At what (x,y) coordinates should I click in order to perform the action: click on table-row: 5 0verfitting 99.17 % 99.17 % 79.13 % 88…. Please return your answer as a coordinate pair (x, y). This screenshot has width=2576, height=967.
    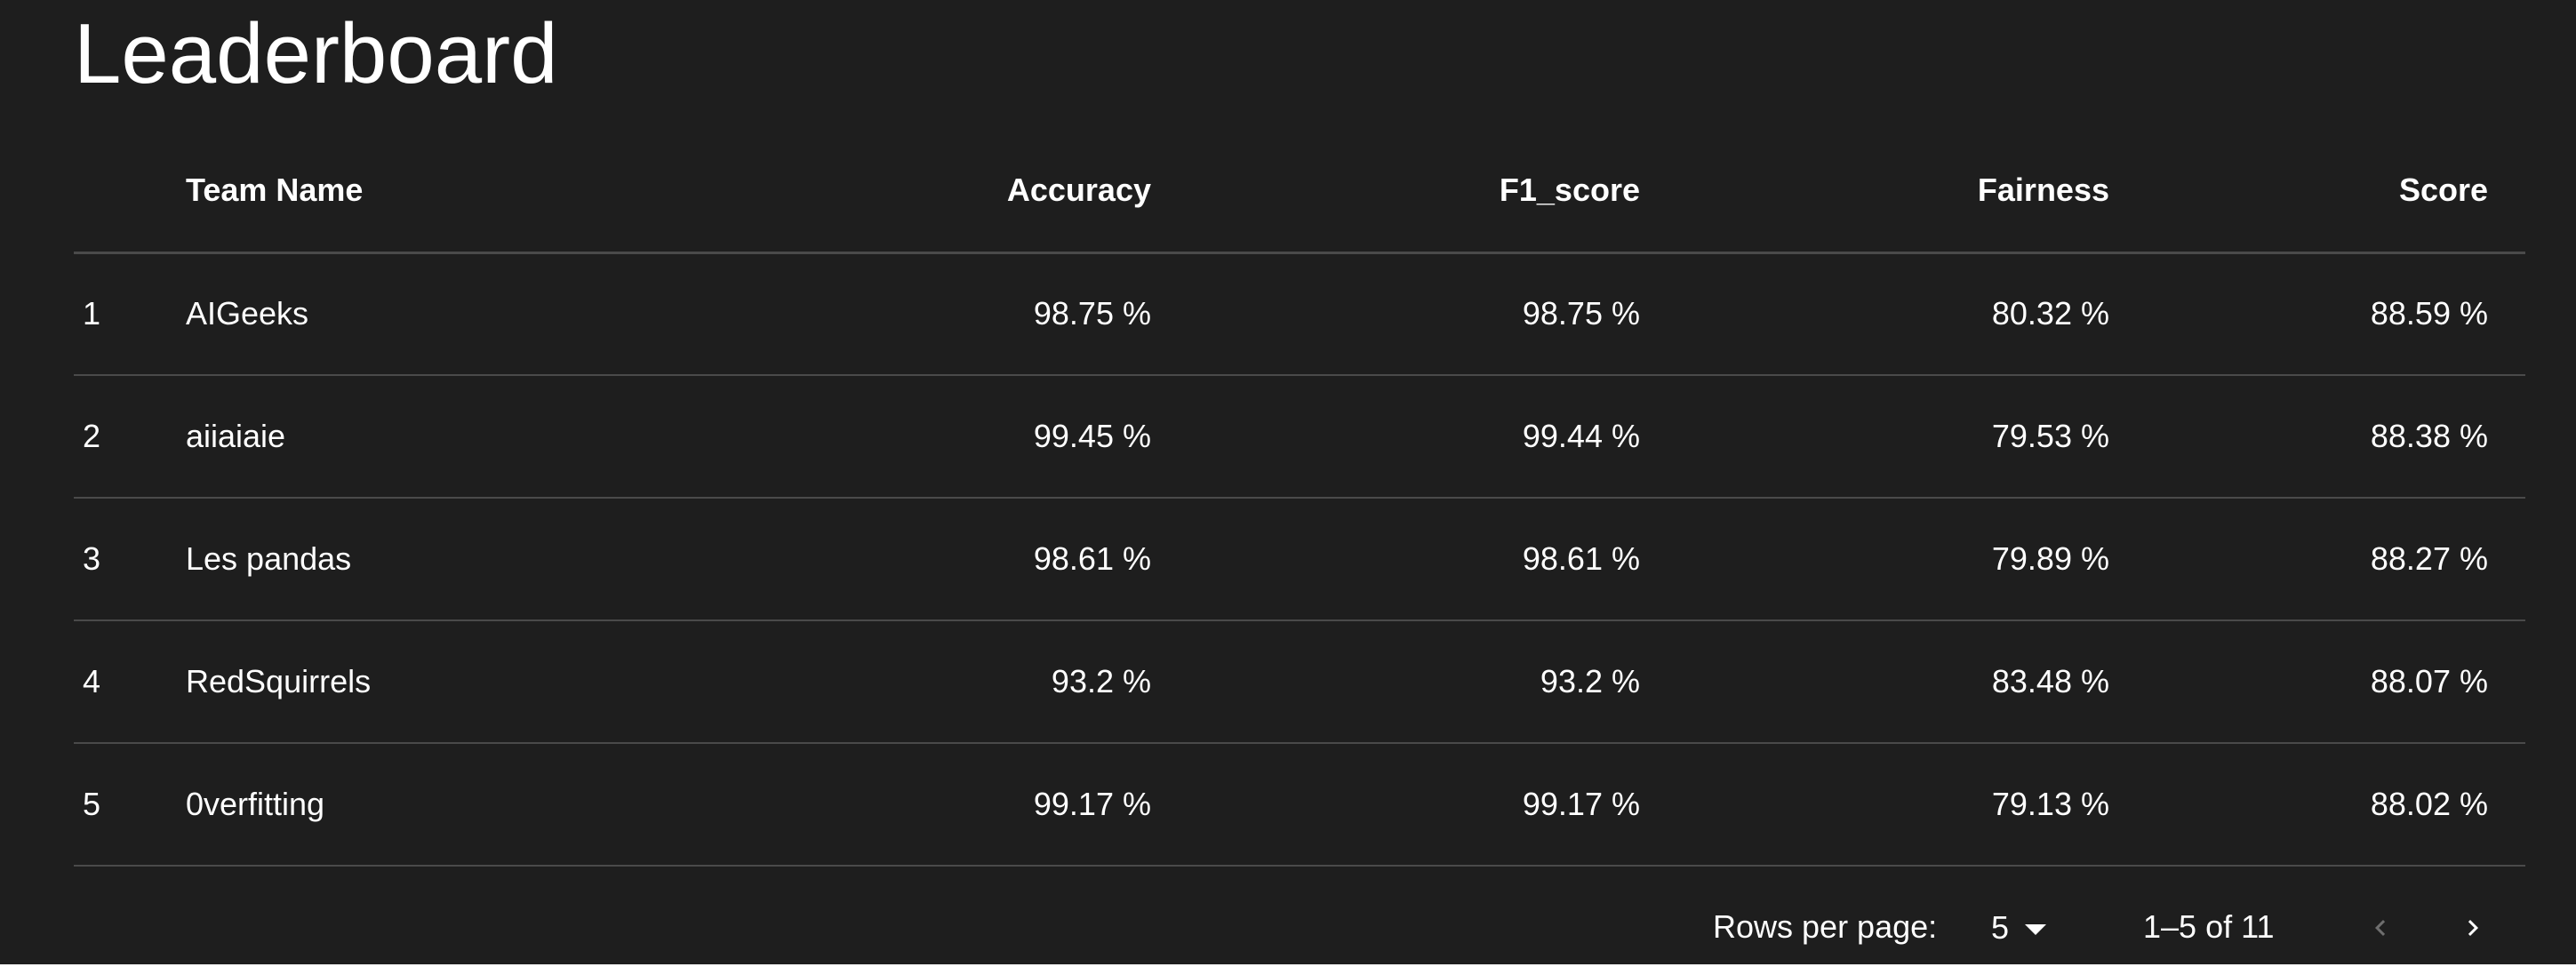
    Looking at the image, I should click on (1299, 805).